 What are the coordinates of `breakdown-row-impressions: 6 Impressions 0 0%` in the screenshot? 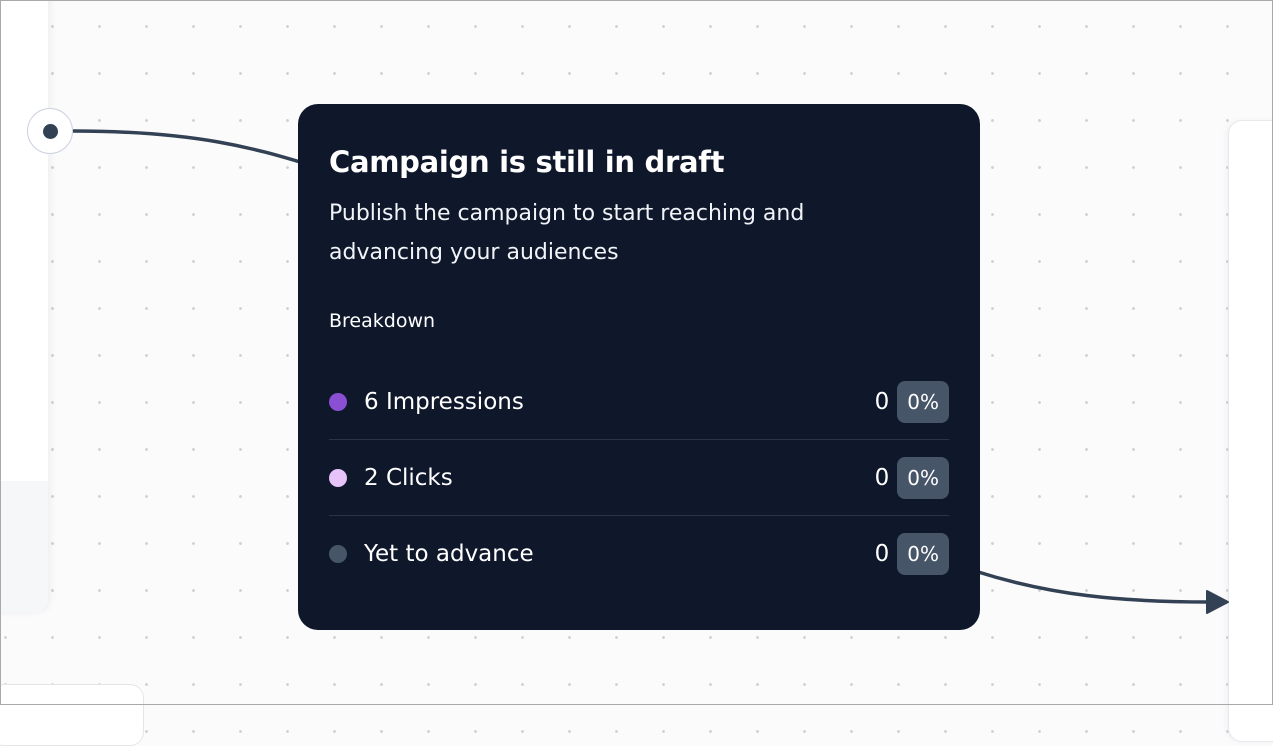 It's located at (639, 402).